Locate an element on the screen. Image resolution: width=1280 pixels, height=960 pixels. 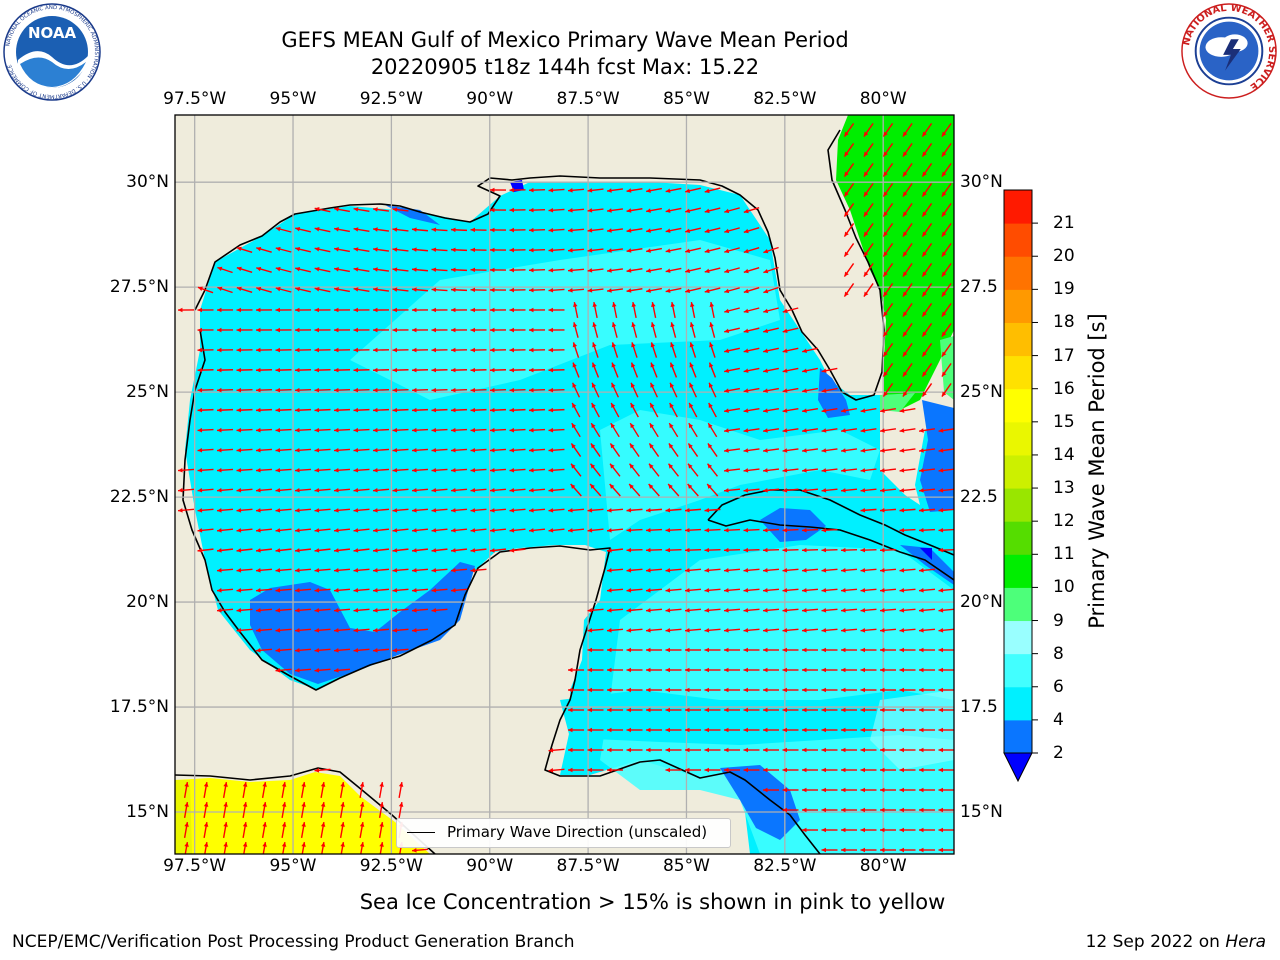
latitude-tick-label: 20°N is located at coordinates (147, 602).